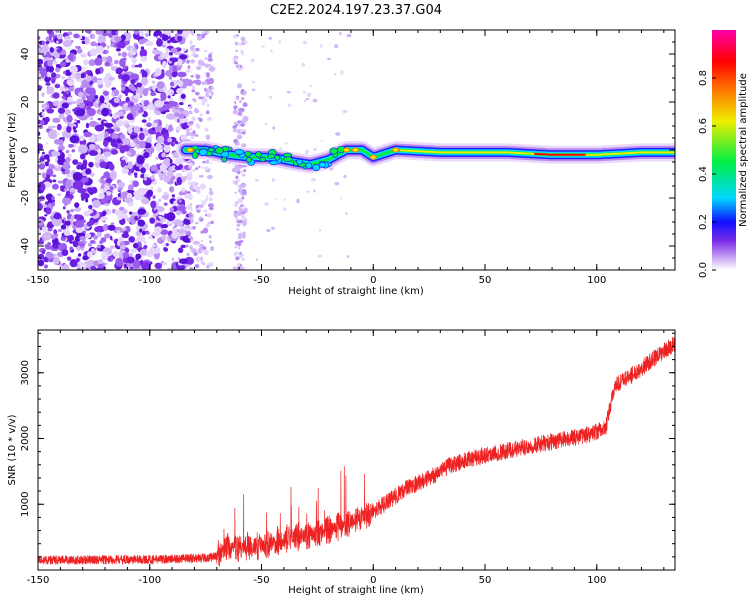 This screenshot has height=600, width=750. I want to click on ridge-peak-dot, so click(355, 150).